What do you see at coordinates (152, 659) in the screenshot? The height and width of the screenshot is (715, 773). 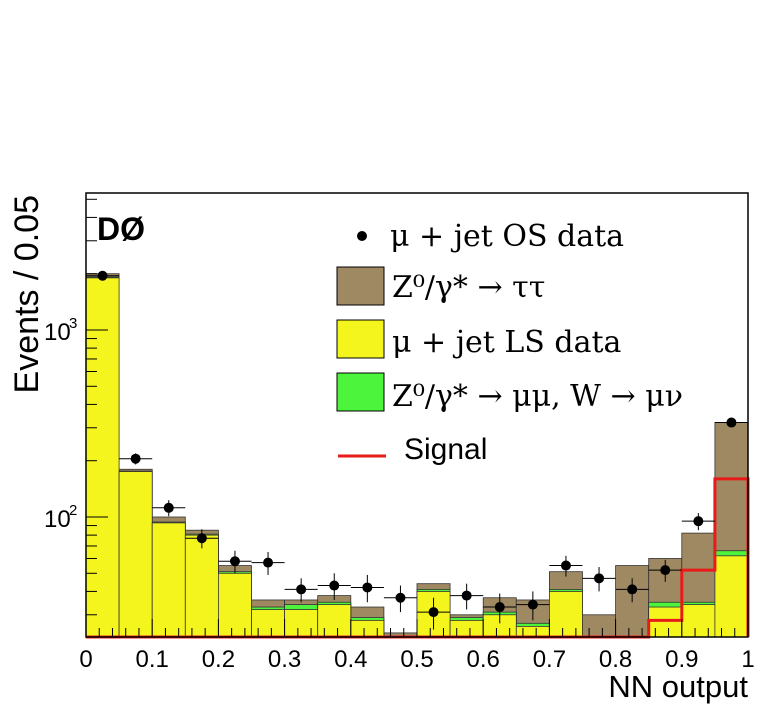 I see `x-tick-label-1: 0.1` at bounding box center [152, 659].